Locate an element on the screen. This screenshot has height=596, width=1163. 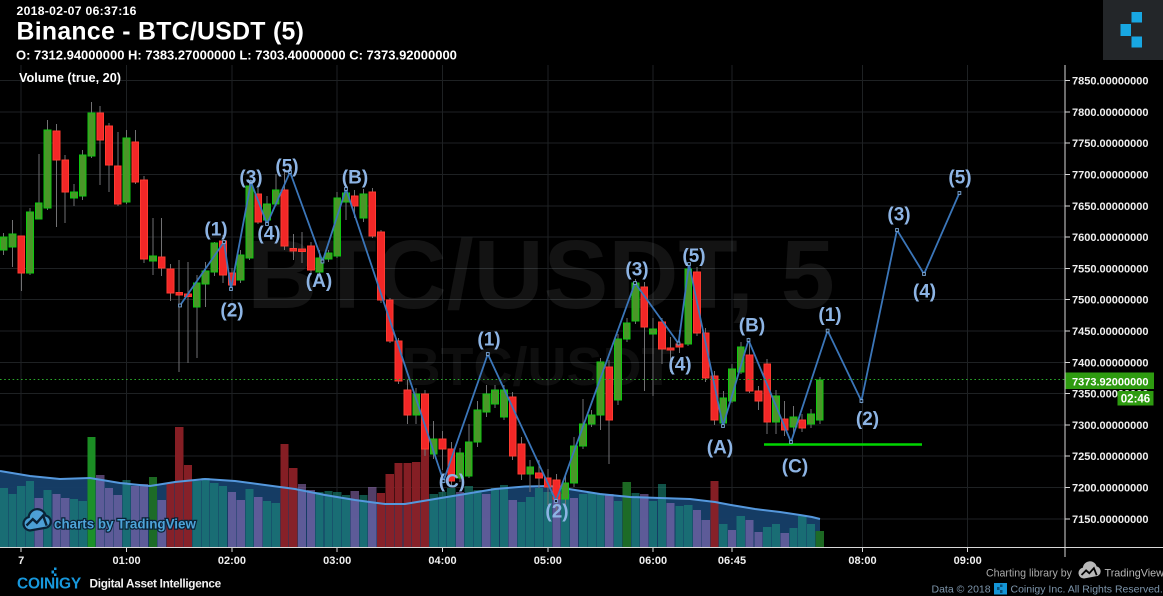
svg-text: Binance - BTC/USDT (5) is located at coordinates (161, 32).